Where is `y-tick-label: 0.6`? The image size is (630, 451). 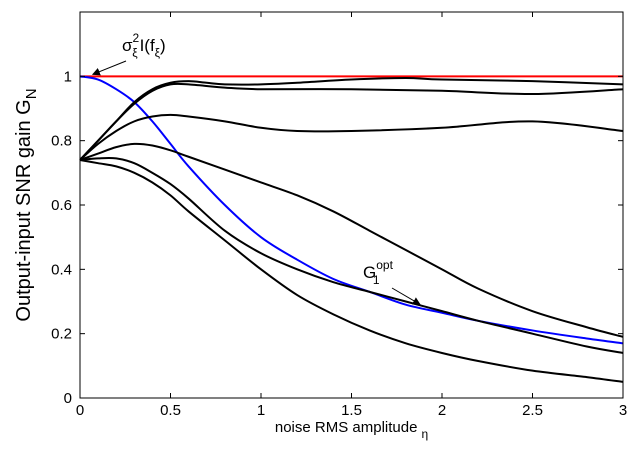
y-tick-label: 0.6 is located at coordinates (61, 205).